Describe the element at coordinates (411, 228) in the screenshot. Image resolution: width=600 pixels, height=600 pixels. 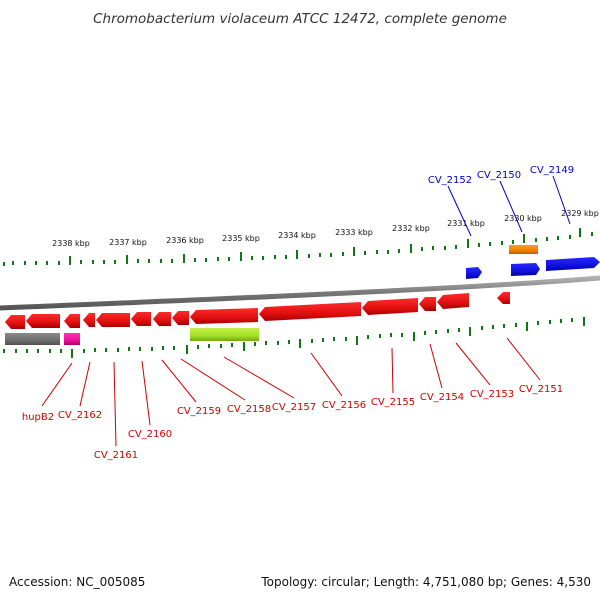
I see `scale-label: 2332 kbp` at that location.